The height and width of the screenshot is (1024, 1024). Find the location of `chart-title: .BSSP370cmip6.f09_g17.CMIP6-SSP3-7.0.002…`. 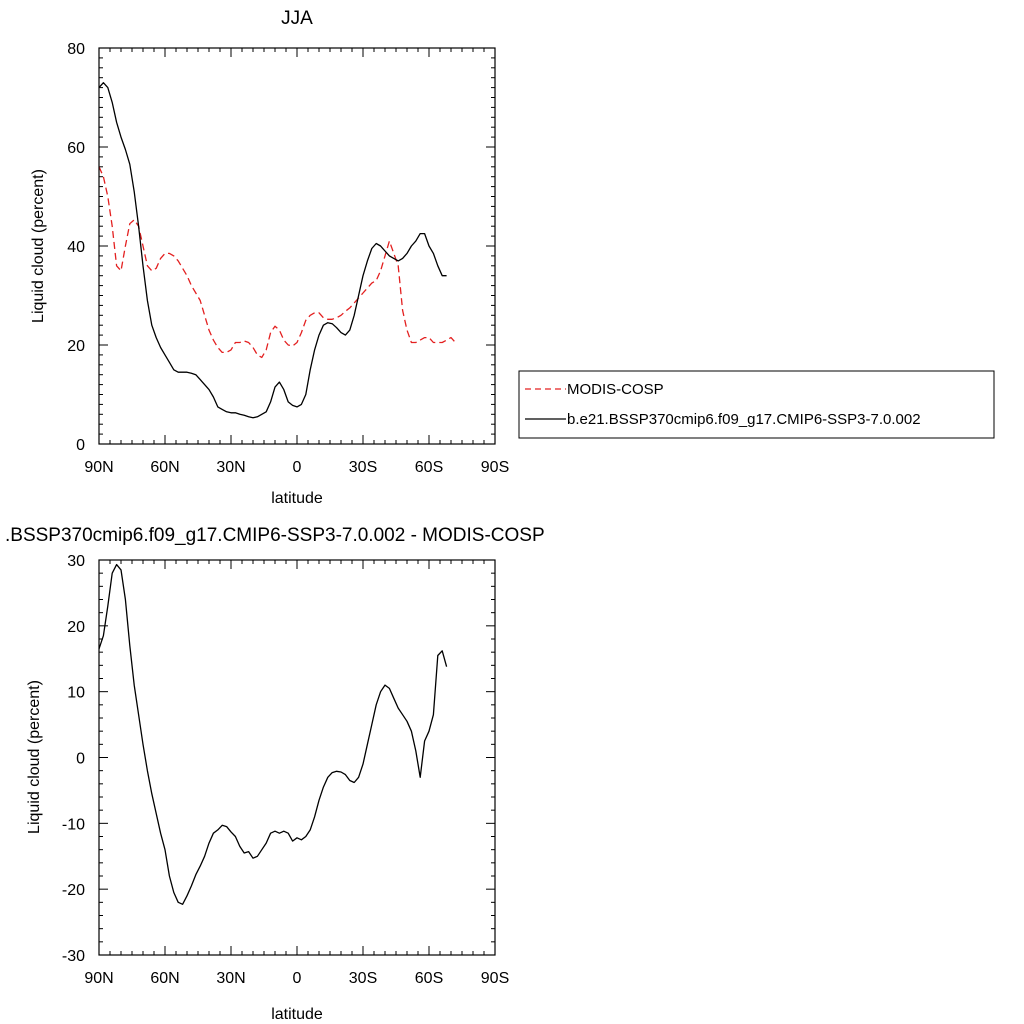

chart-title: .BSSP370cmip6.f09_g17.CMIP6-SSP3-7.0.002… is located at coordinates (275, 535).